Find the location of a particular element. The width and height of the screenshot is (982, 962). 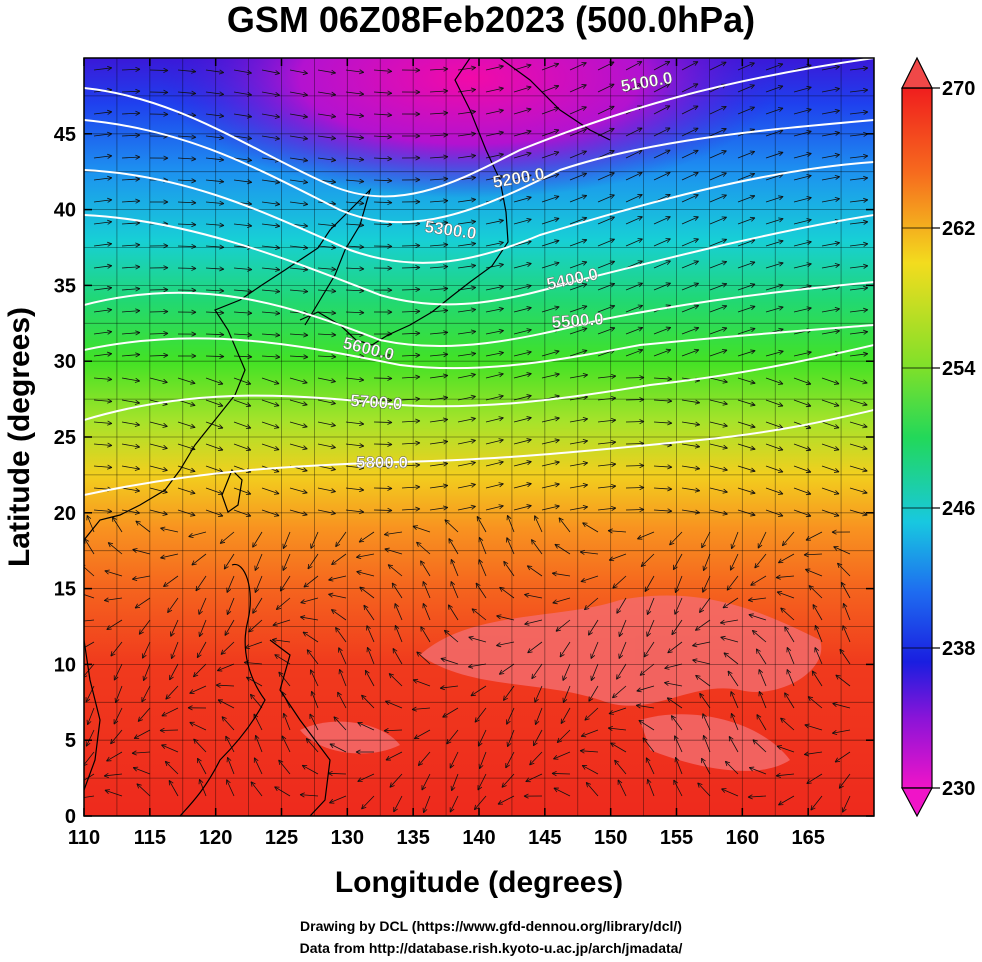

y-tick-label: 35 is located at coordinates (65, 286).